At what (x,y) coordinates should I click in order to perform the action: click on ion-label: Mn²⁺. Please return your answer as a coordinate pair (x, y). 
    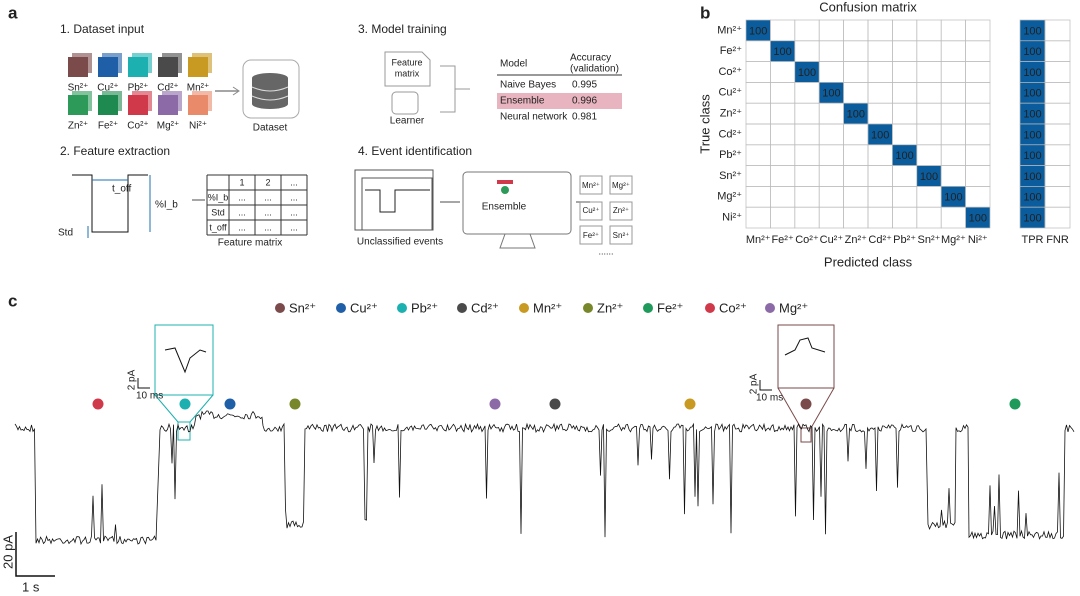
    Looking at the image, I should click on (198, 88).